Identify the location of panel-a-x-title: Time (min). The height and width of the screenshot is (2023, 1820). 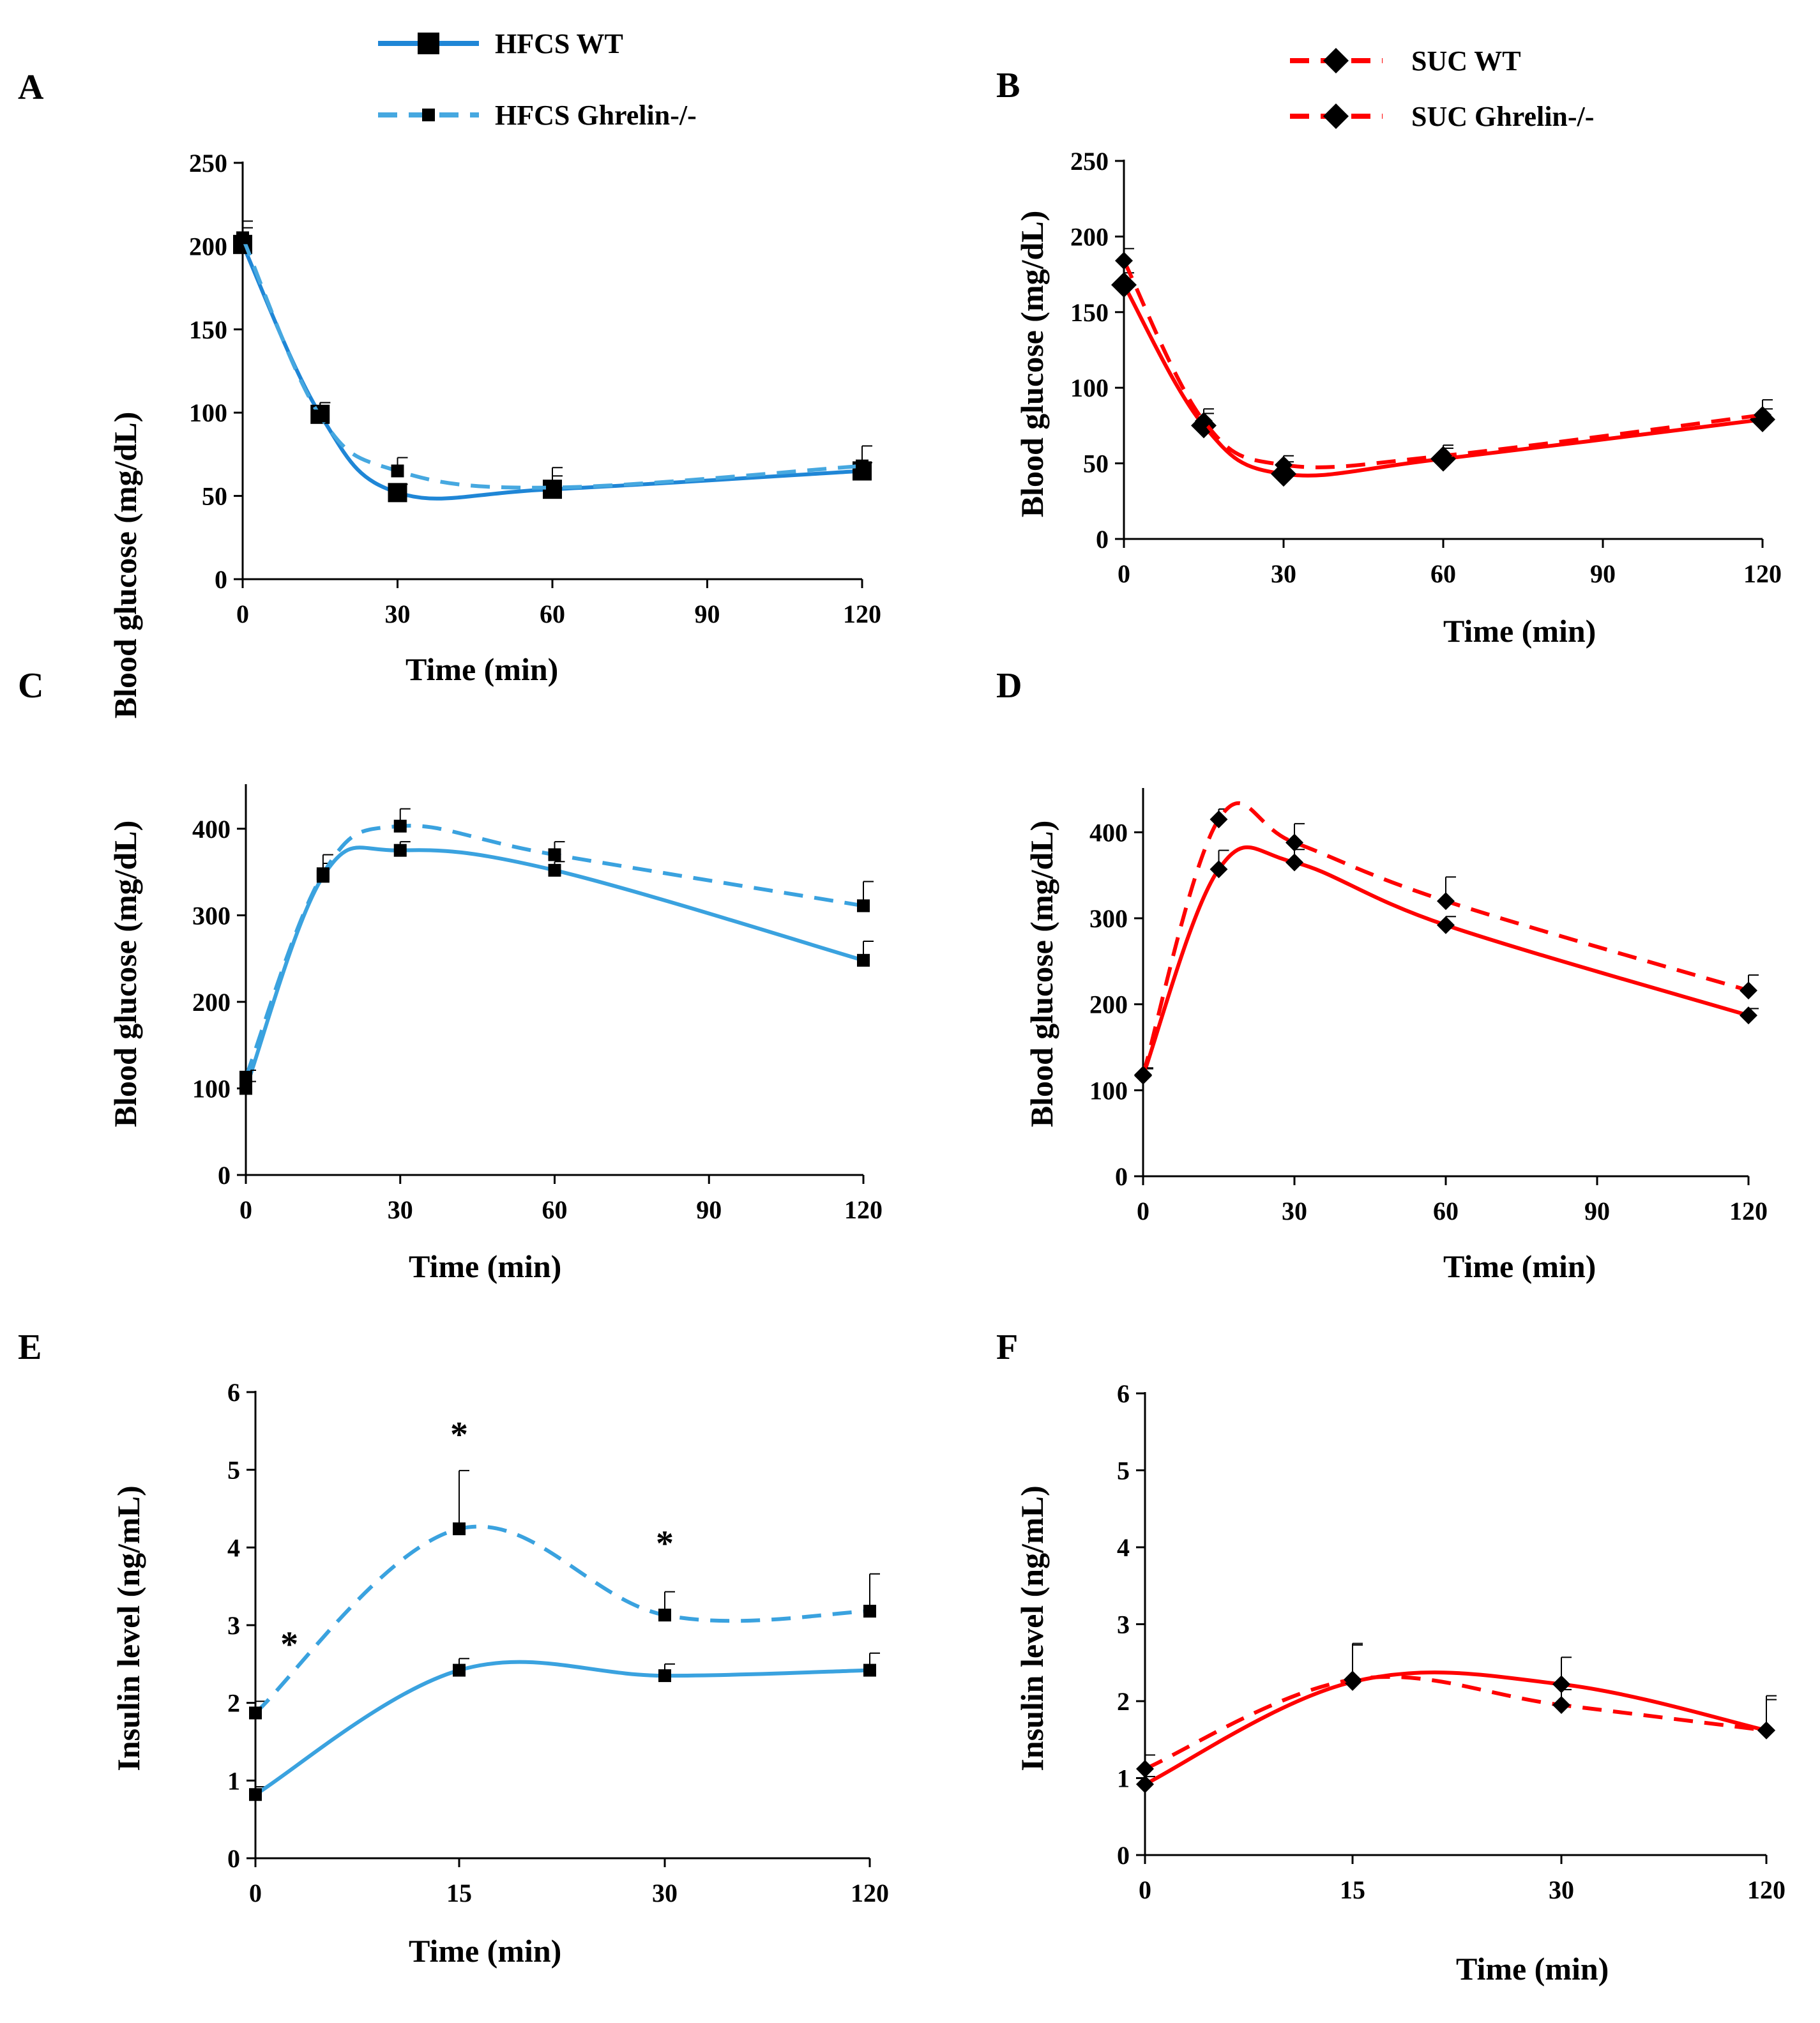
(482, 669).